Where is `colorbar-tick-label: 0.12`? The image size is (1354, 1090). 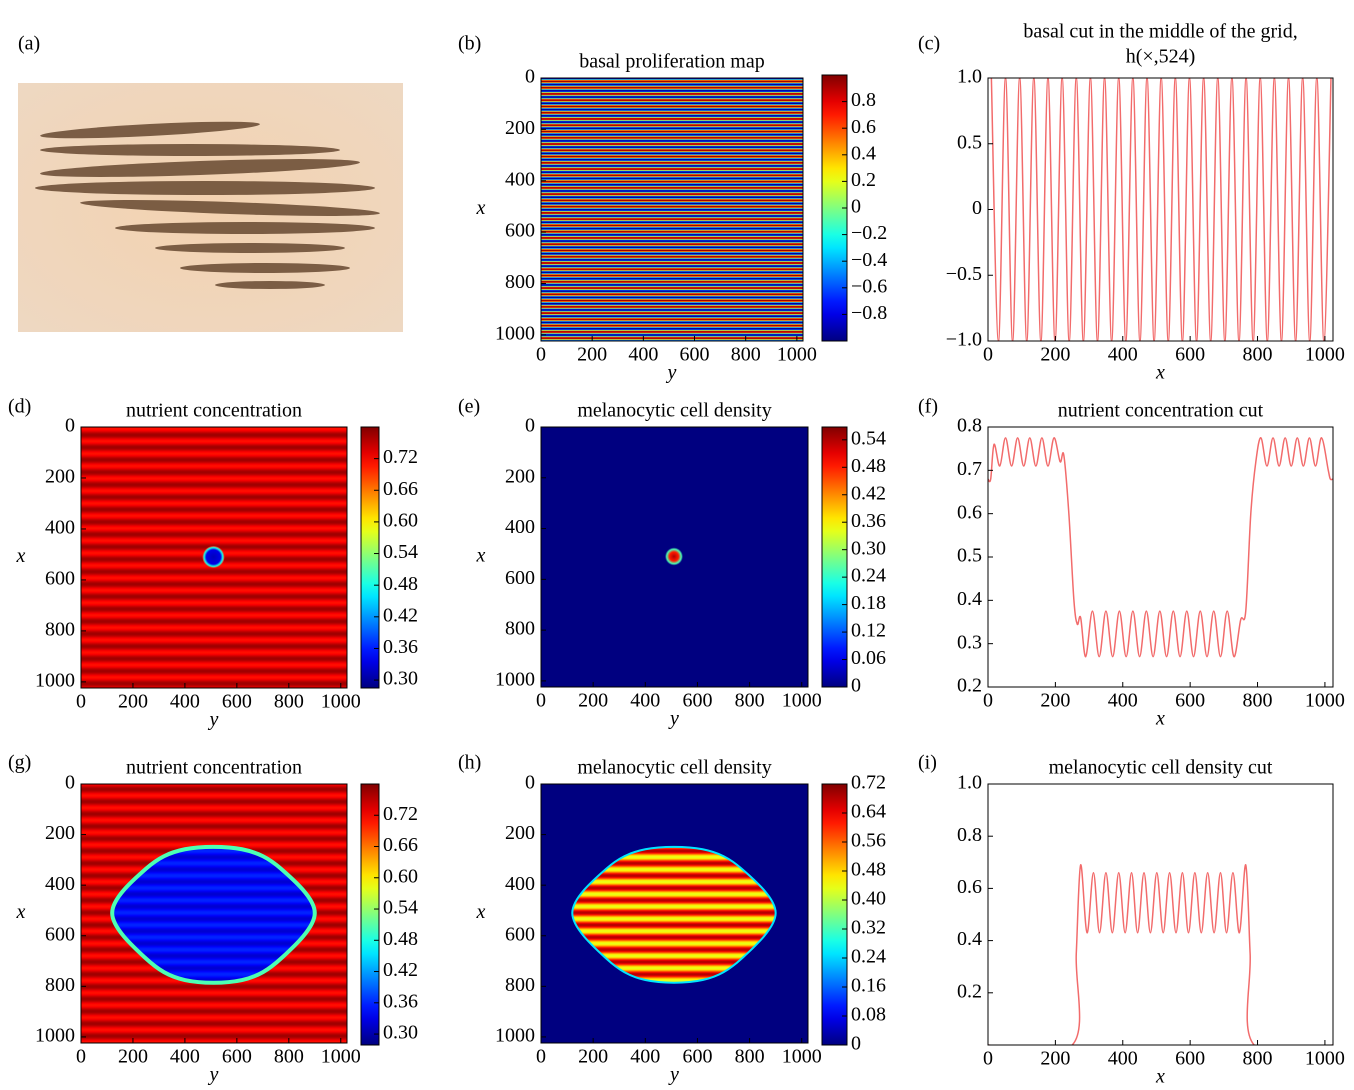
colorbar-tick-label: 0.12 is located at coordinates (868, 631).